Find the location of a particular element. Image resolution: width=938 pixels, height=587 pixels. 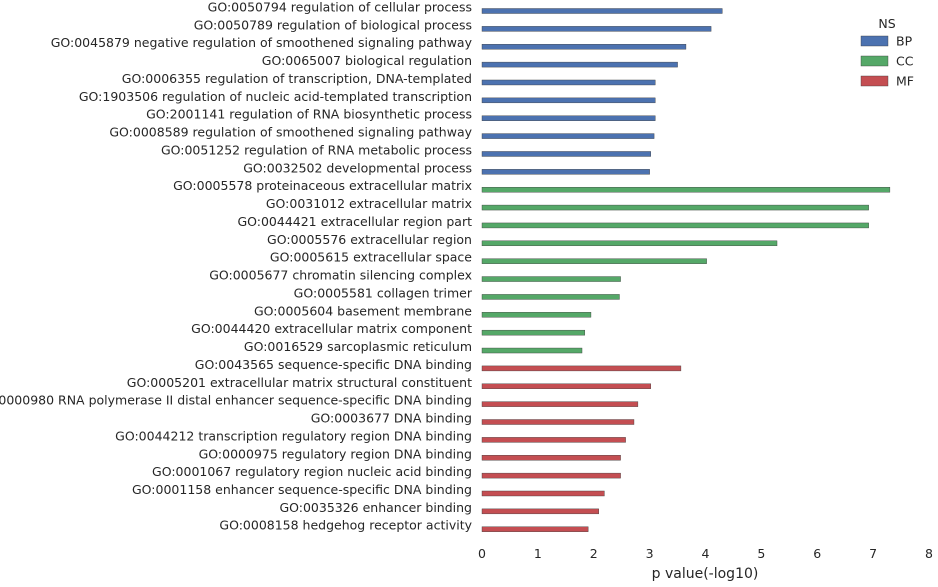

x-tick-label: 3 is located at coordinates (650, 553).